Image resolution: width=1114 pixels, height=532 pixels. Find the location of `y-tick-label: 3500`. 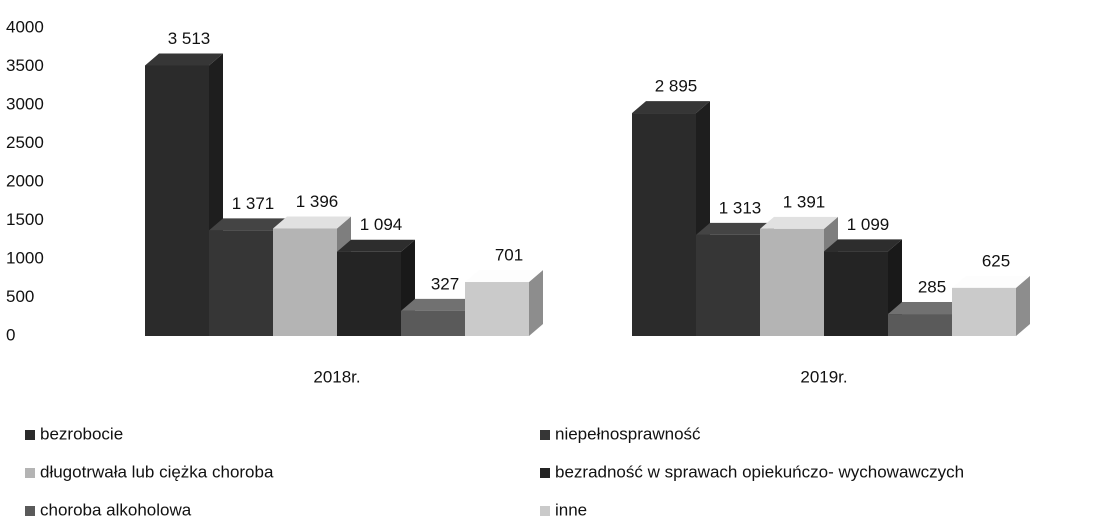

y-tick-label: 3500 is located at coordinates (25, 65).